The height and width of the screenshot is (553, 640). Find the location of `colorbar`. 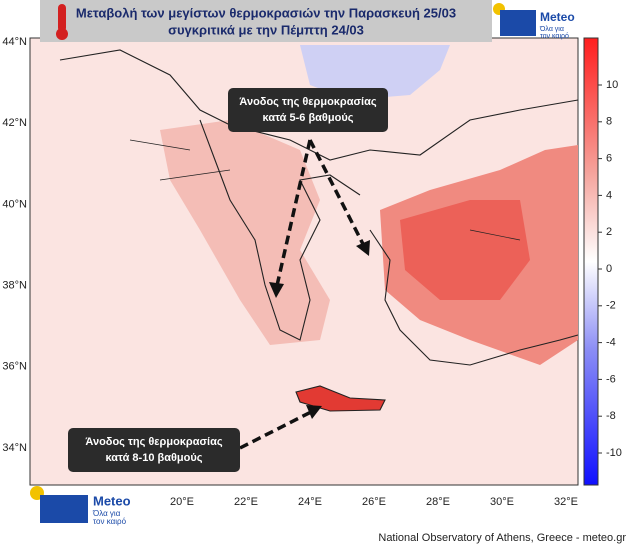

colorbar is located at coordinates (591, 261).